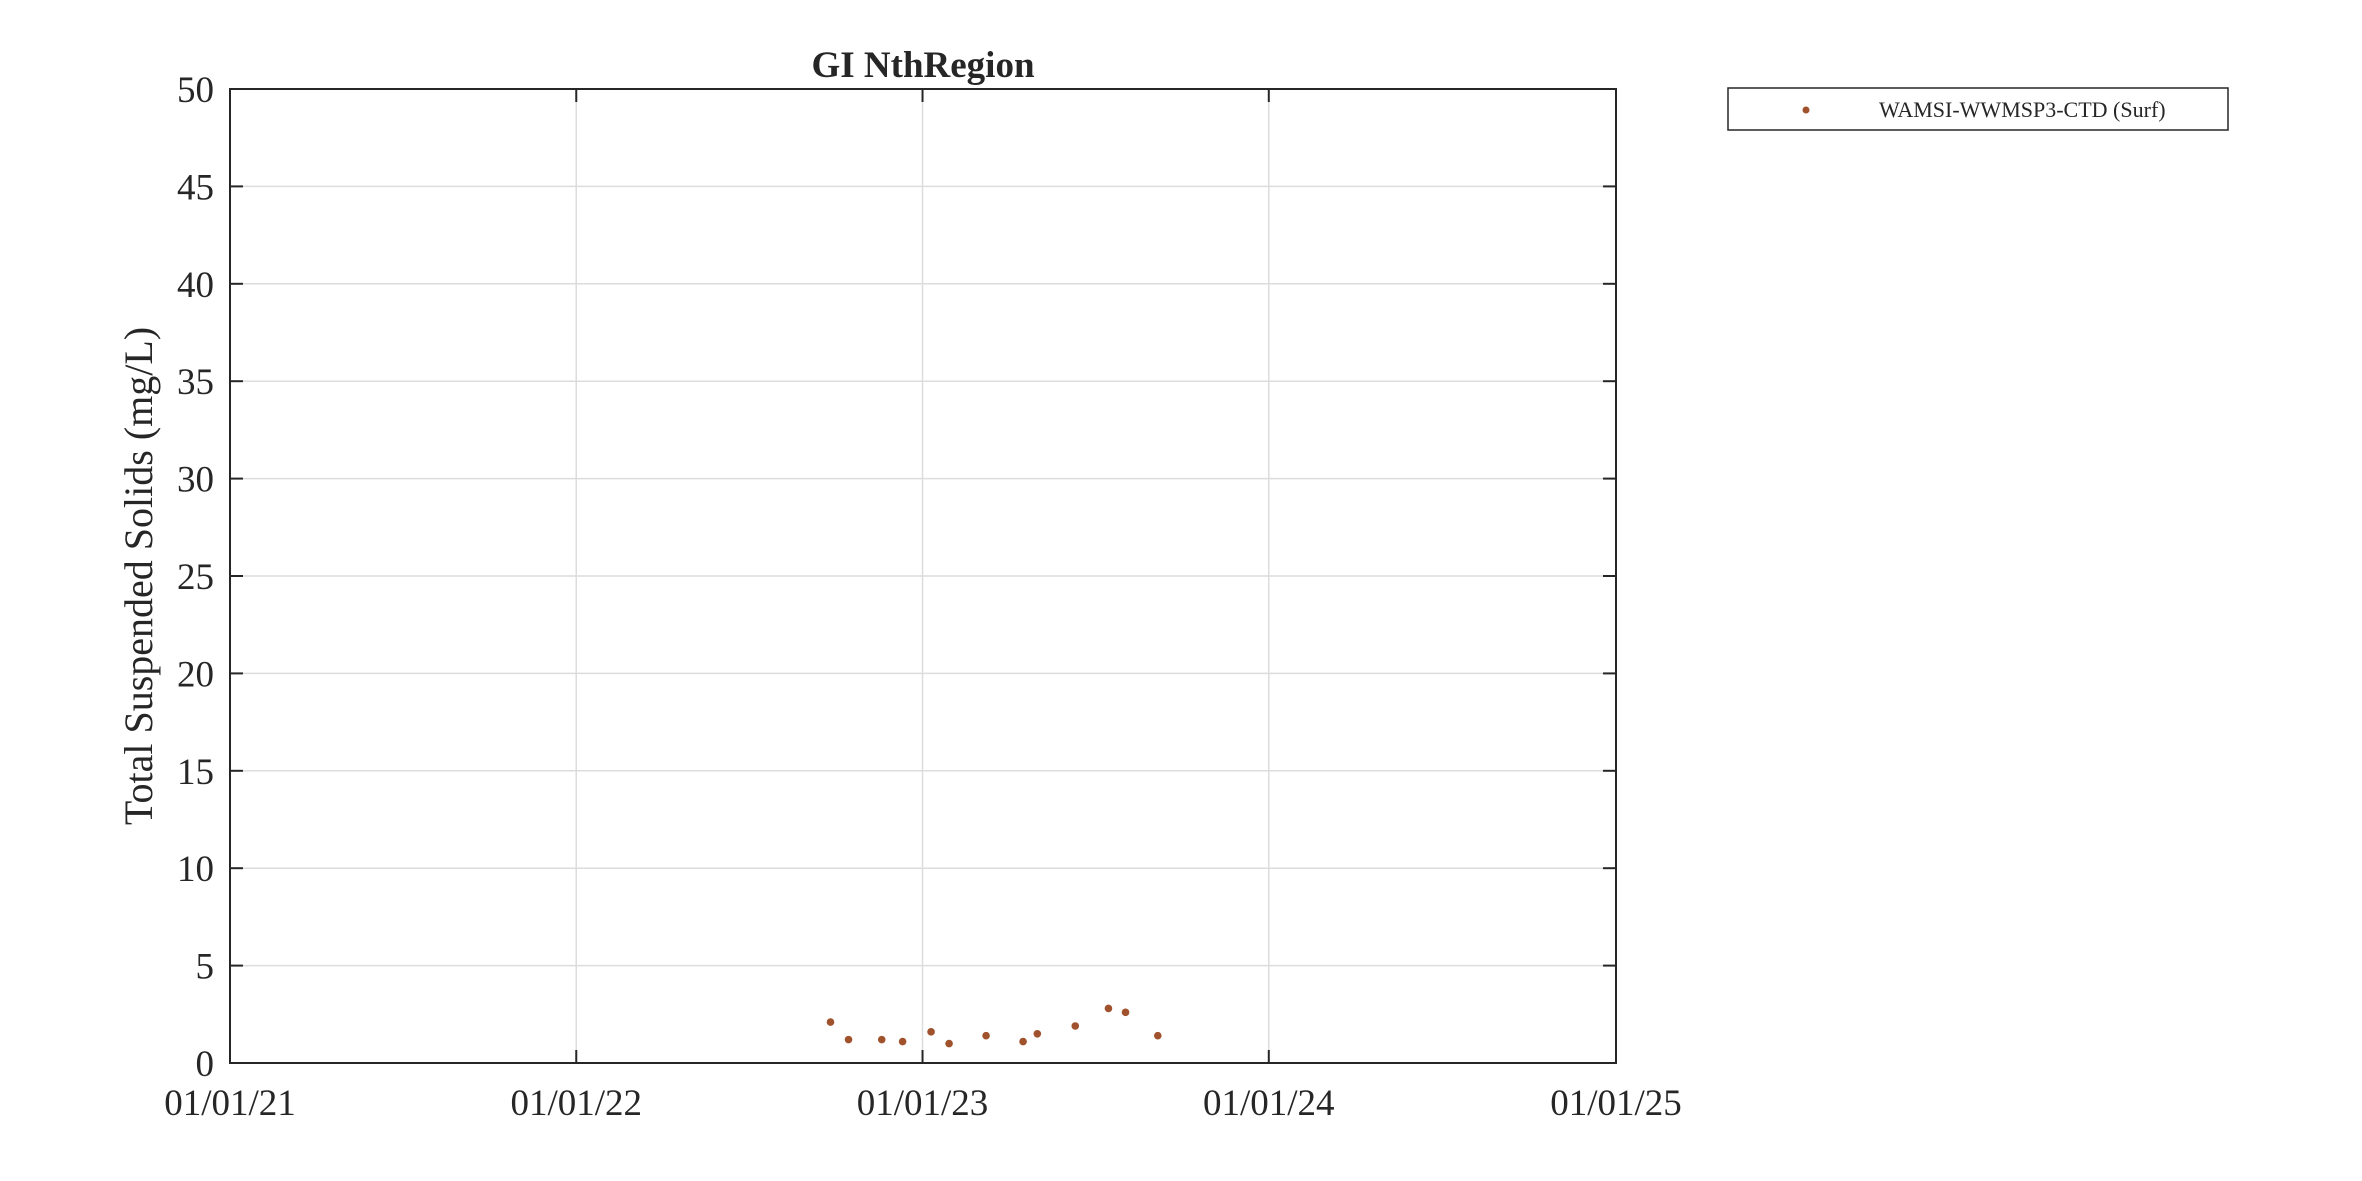 The width and height of the screenshot is (2362, 1181). I want to click on y-tick-label: 50, so click(195, 90).